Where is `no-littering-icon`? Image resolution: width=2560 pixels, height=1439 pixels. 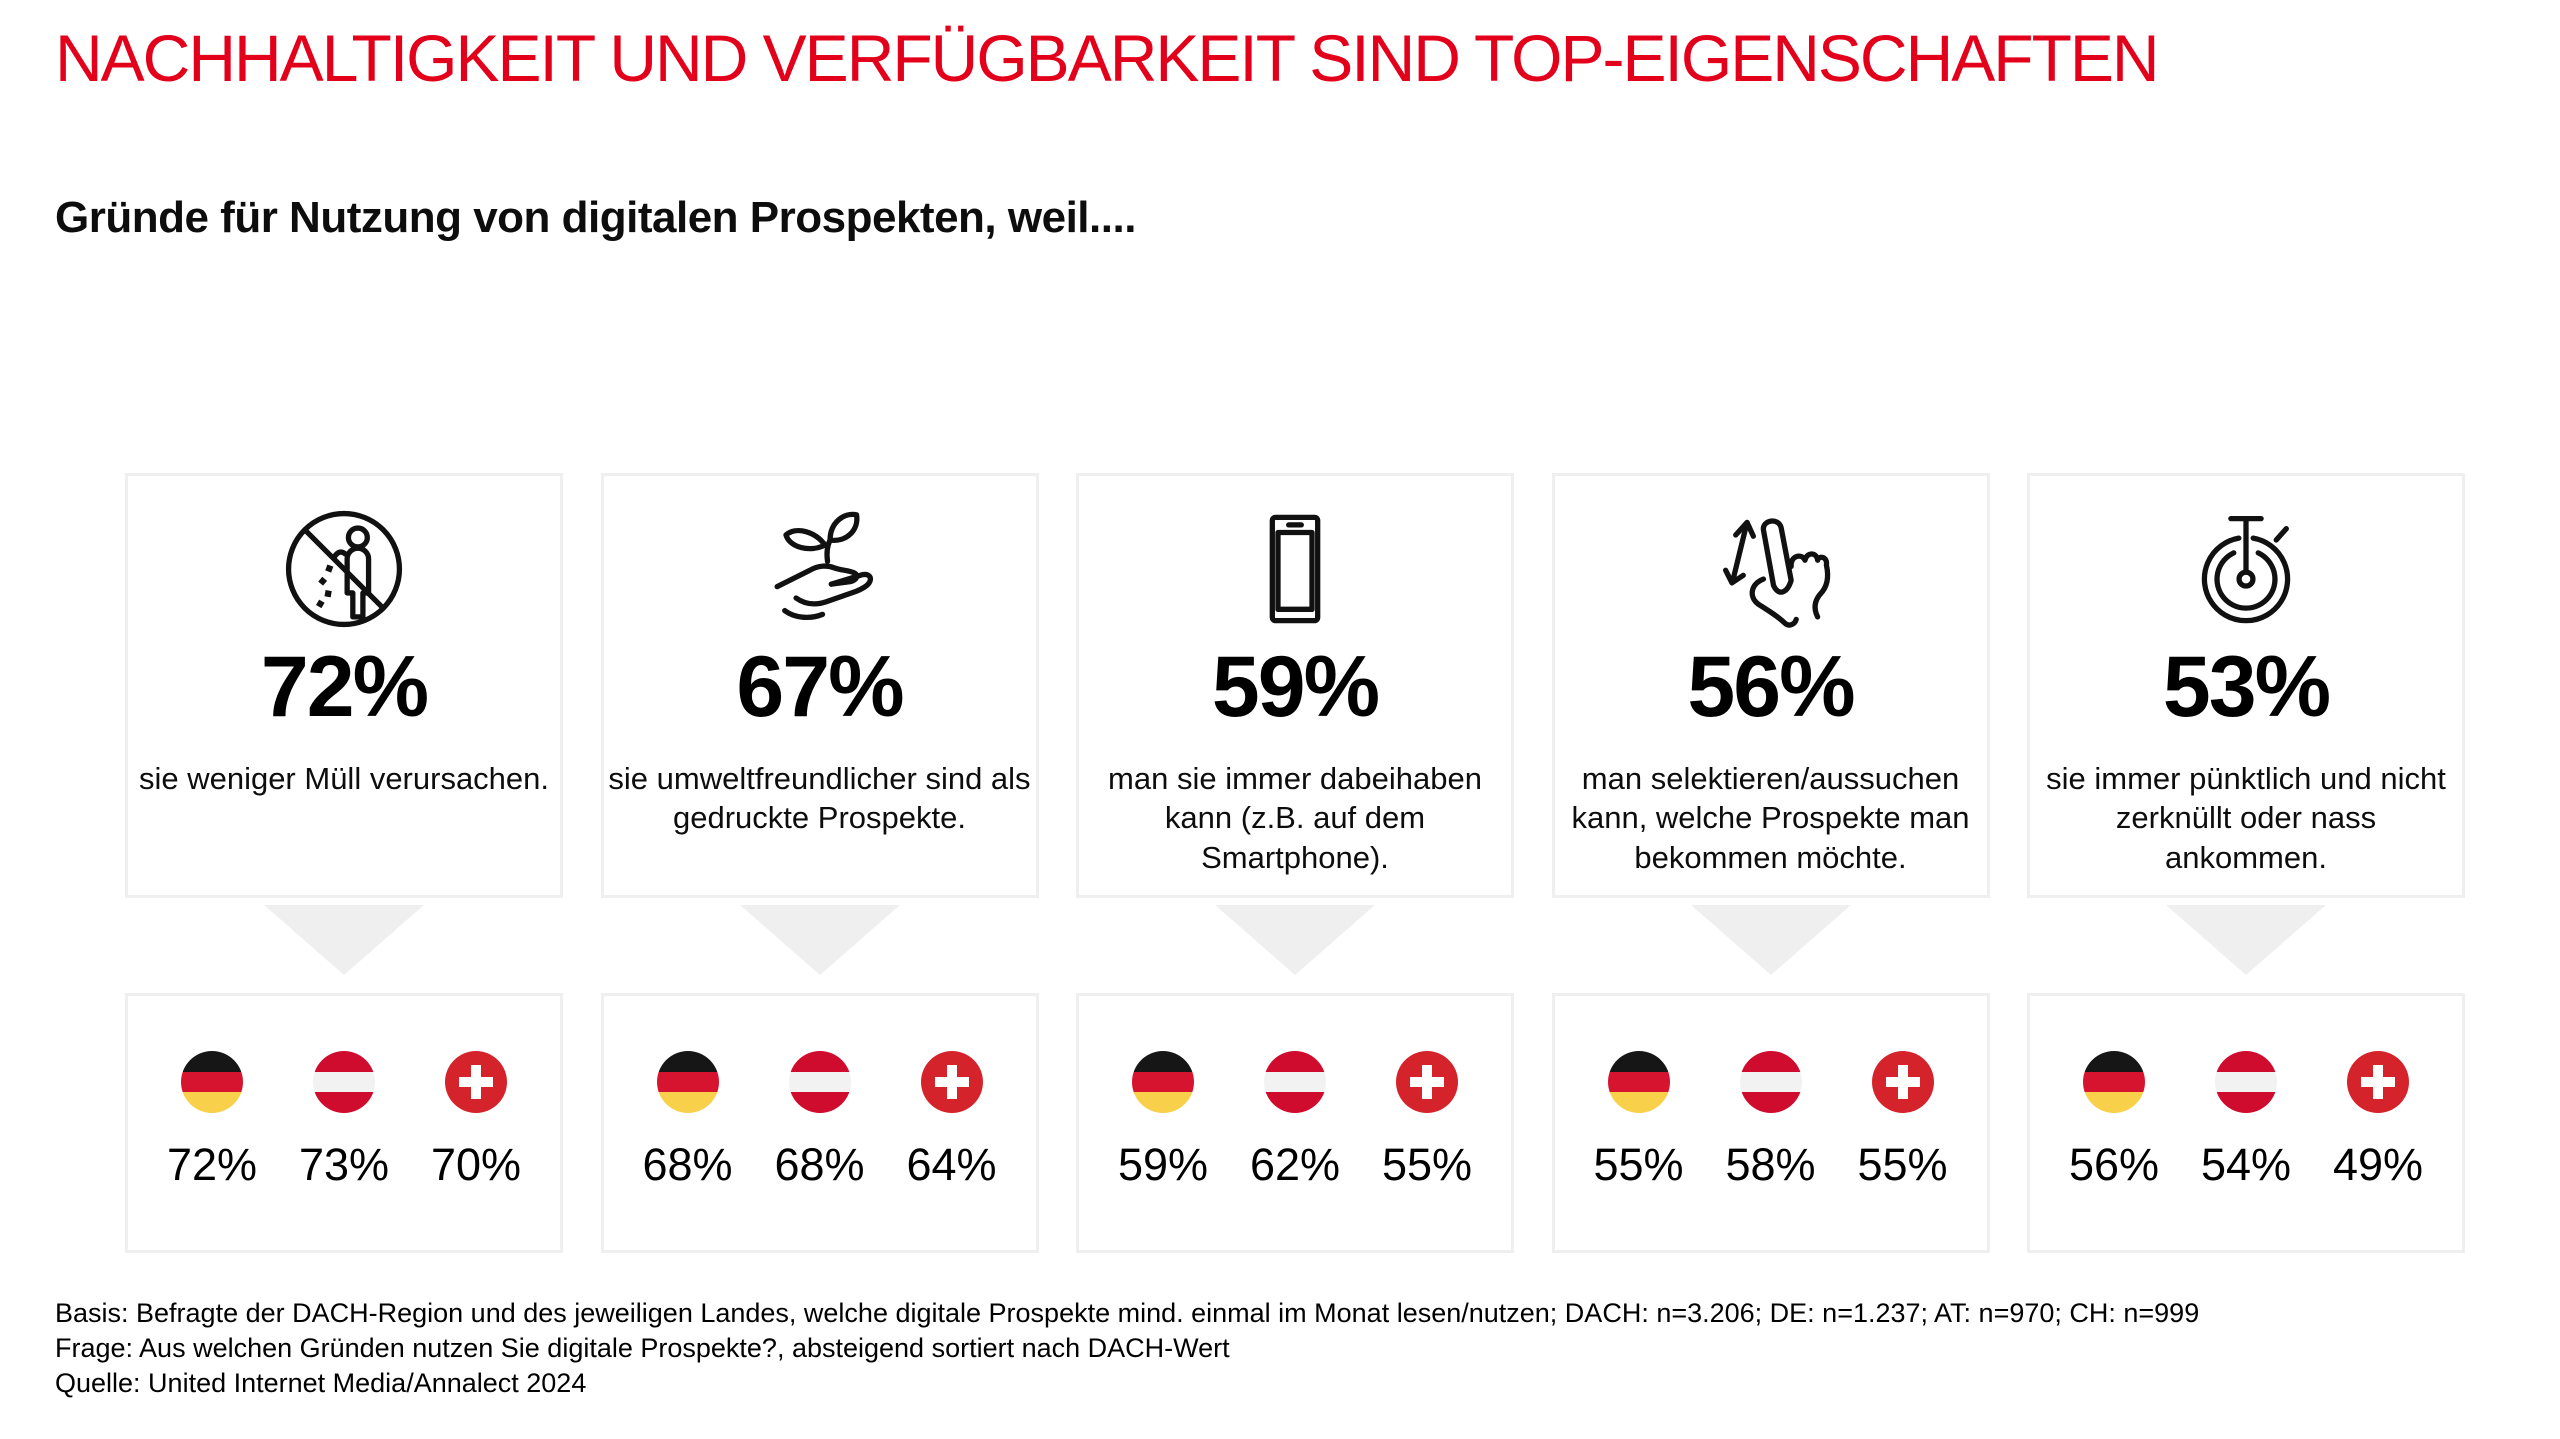 no-littering-icon is located at coordinates (344, 570).